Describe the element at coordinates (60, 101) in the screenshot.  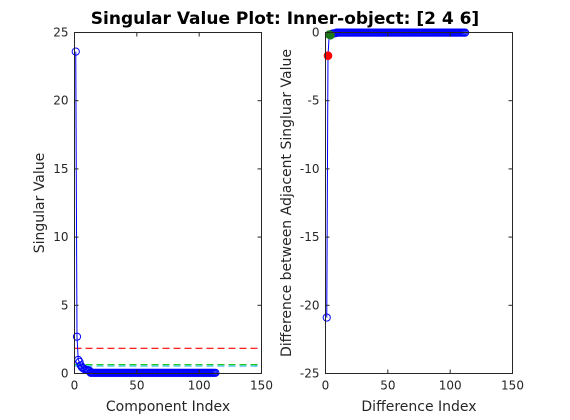
I see `y-tick-label: 20` at that location.